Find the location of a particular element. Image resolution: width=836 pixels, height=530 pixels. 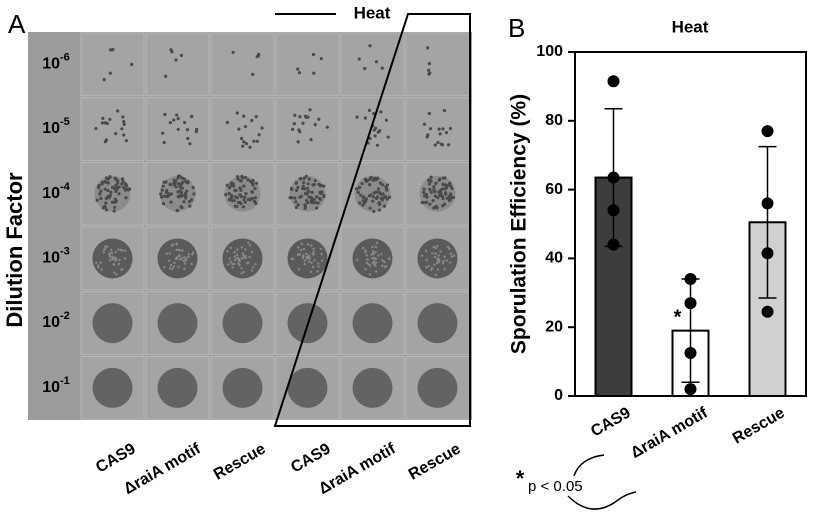

significance-marker: * is located at coordinates (678, 317).